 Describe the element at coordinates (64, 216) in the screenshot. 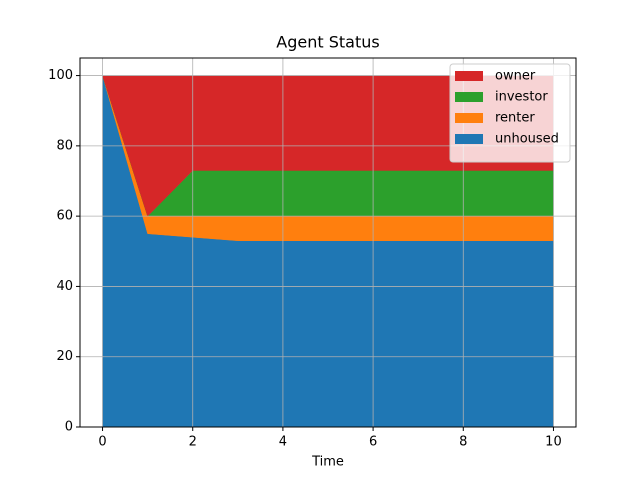

I see `y-tick-label: 60` at that location.